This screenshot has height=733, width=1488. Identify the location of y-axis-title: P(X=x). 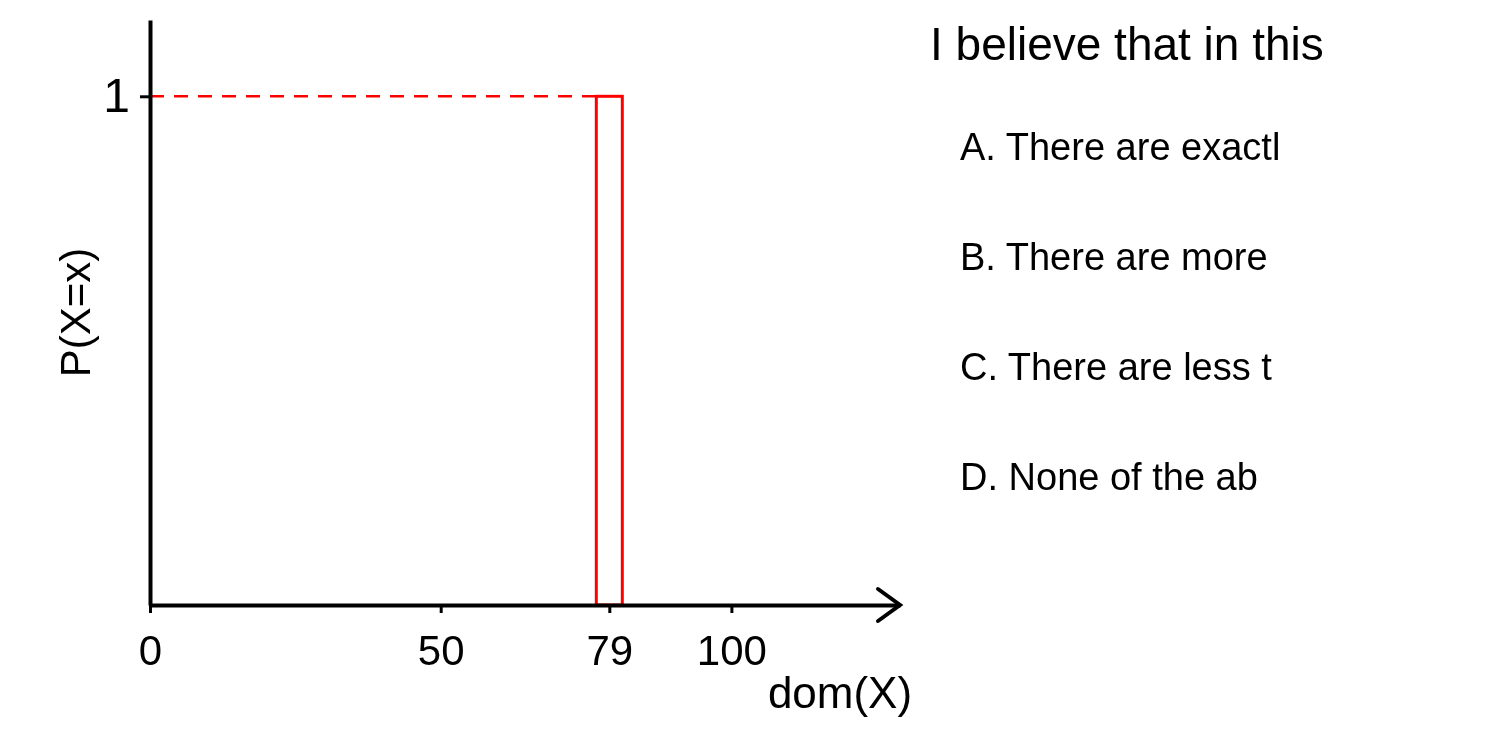
(75, 312).